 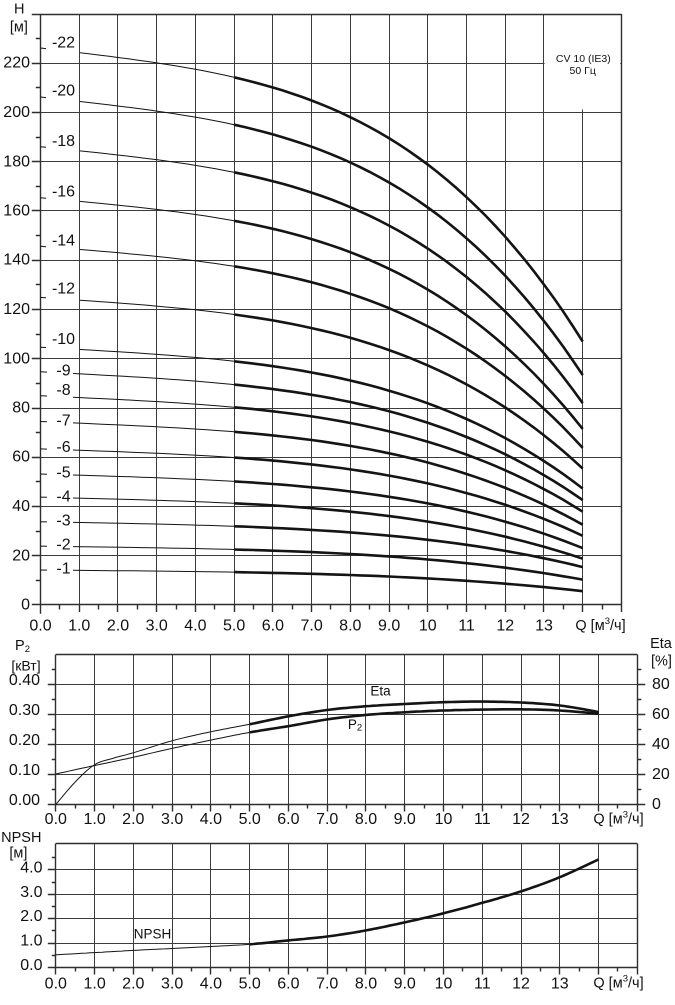 What do you see at coordinates (63, 545) in the screenshot?
I see `svg-text: -2` at bounding box center [63, 545].